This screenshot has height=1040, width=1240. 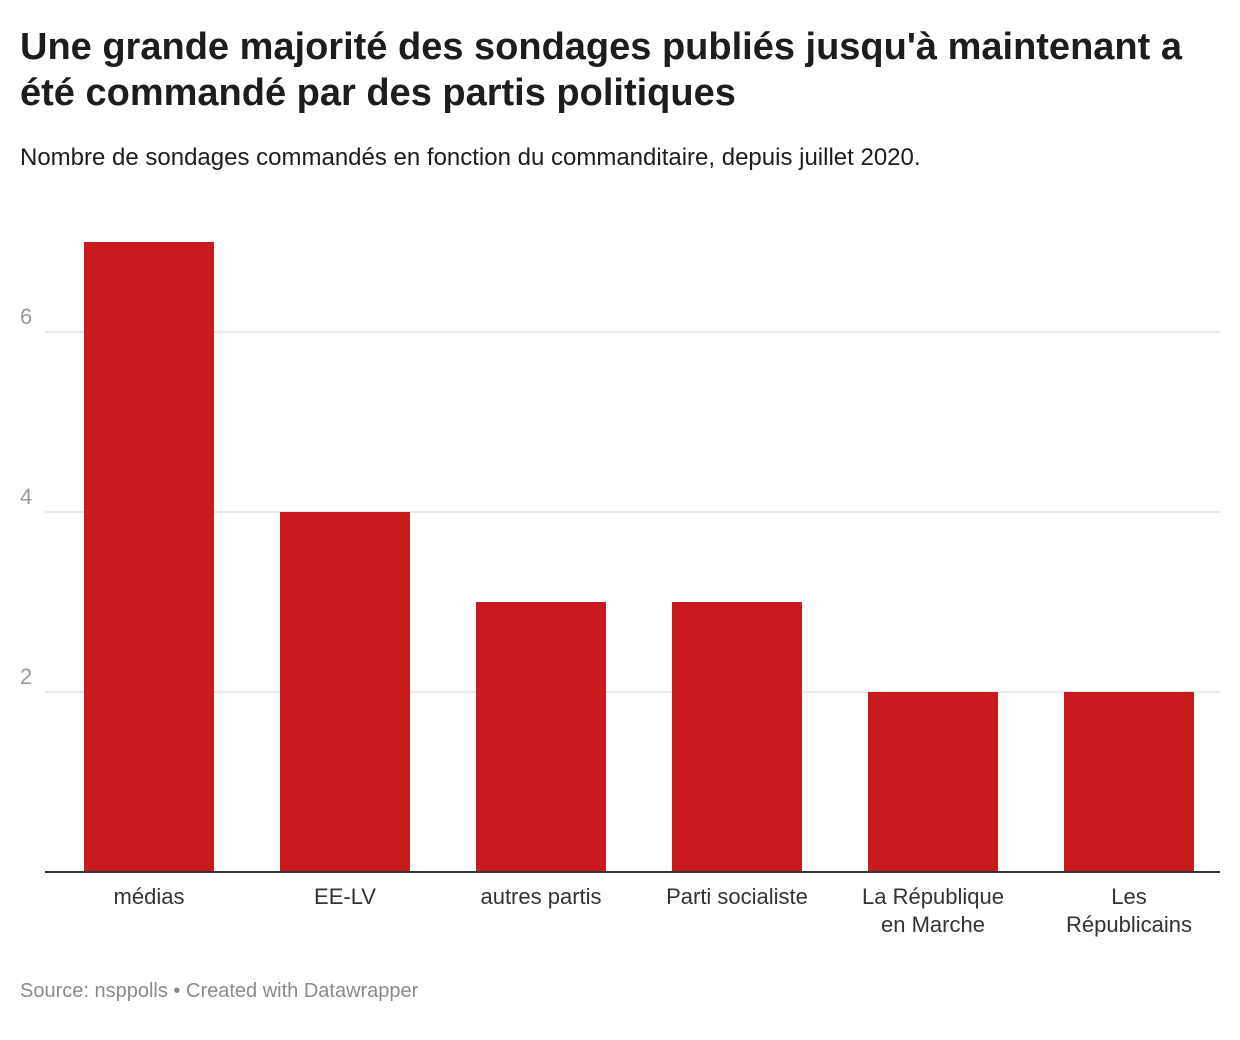 I want to click on category-label-2: autres partis, so click(x=540, y=896).